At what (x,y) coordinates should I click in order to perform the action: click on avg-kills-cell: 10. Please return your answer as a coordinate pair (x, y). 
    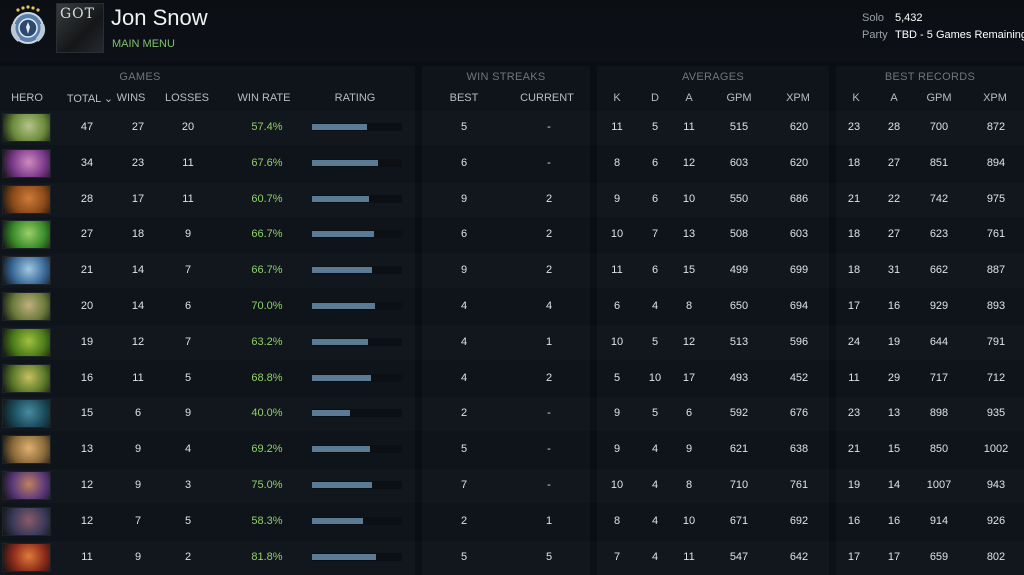
    Looking at the image, I should click on (617, 485).